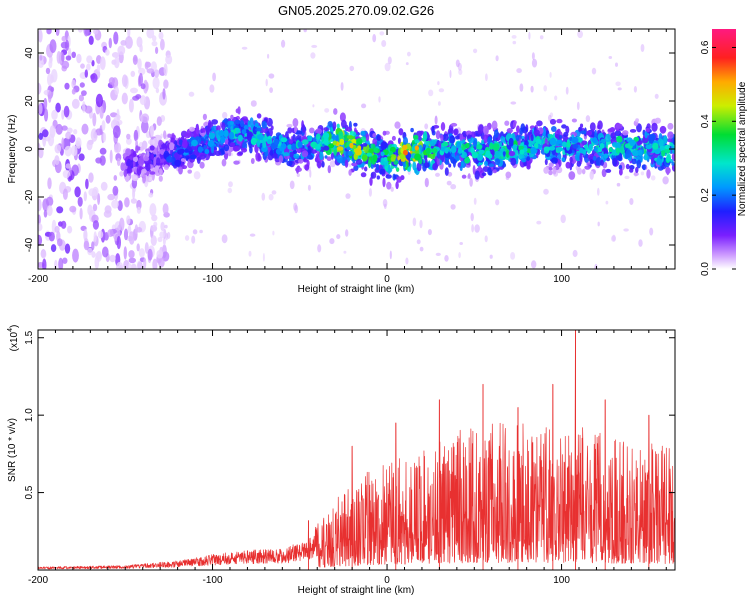  I want to click on colorbar-tick-label: 0.4, so click(705, 121).